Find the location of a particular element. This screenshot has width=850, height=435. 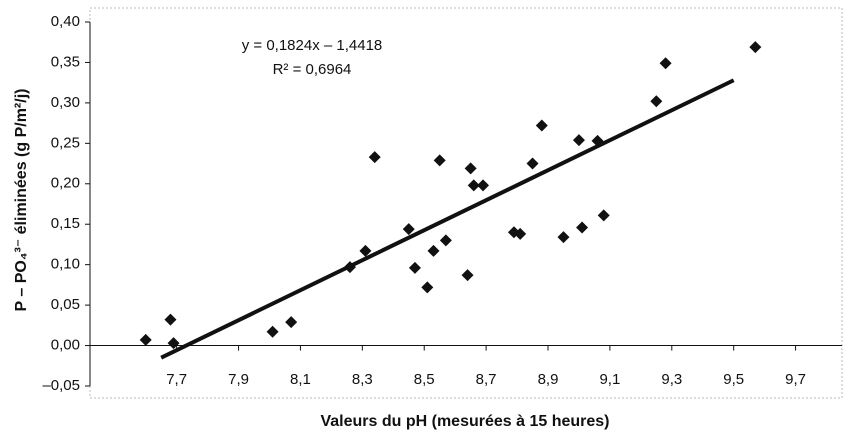

y-axis-title: P – PO₄³⁻ éliminées (g P/m²/j) is located at coordinates (21, 200).